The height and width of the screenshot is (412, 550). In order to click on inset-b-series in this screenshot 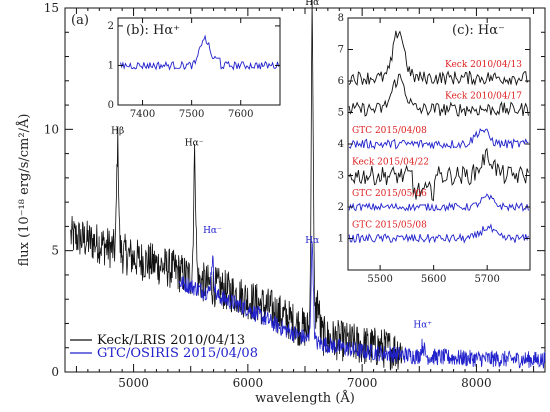, I will do `click(200, 52)`.